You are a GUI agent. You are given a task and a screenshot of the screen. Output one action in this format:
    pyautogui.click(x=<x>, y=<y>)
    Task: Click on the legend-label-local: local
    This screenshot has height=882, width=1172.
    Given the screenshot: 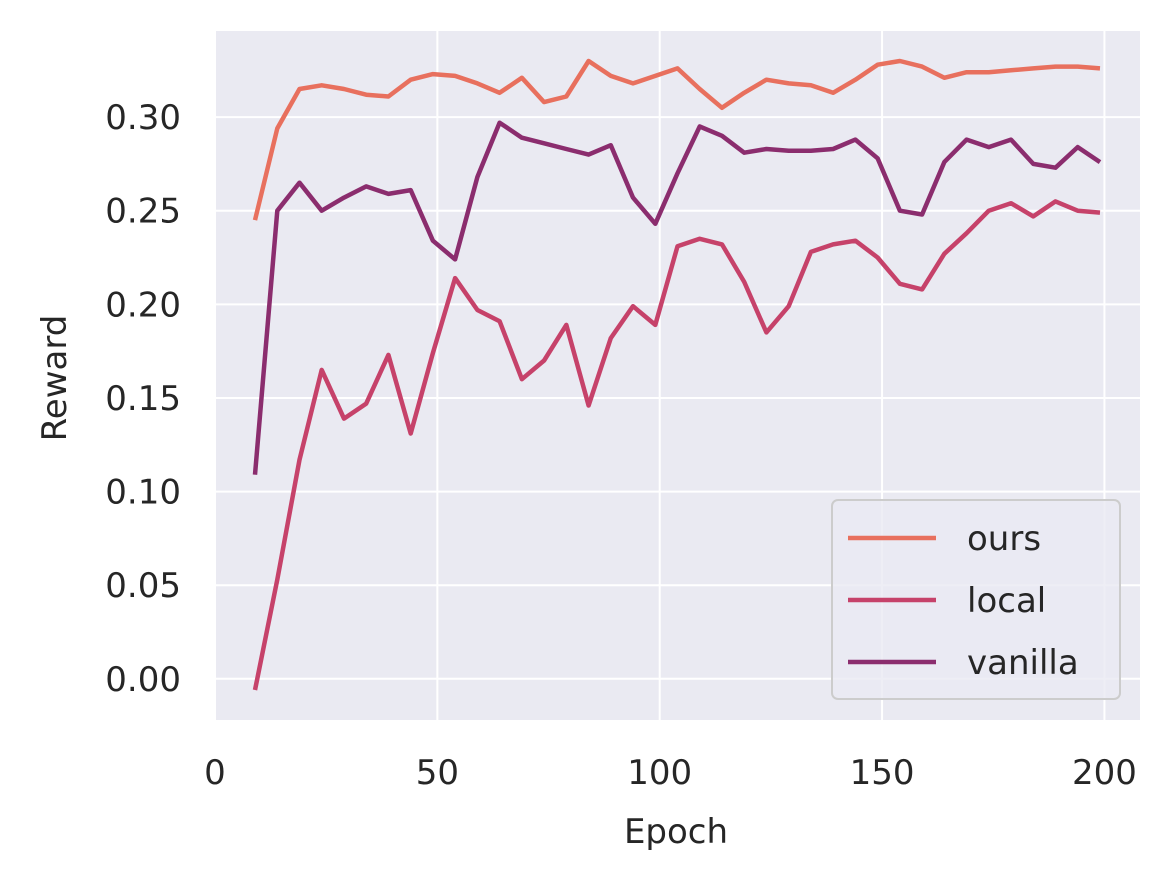 What is the action you would take?
    pyautogui.click(x=1006, y=601)
    